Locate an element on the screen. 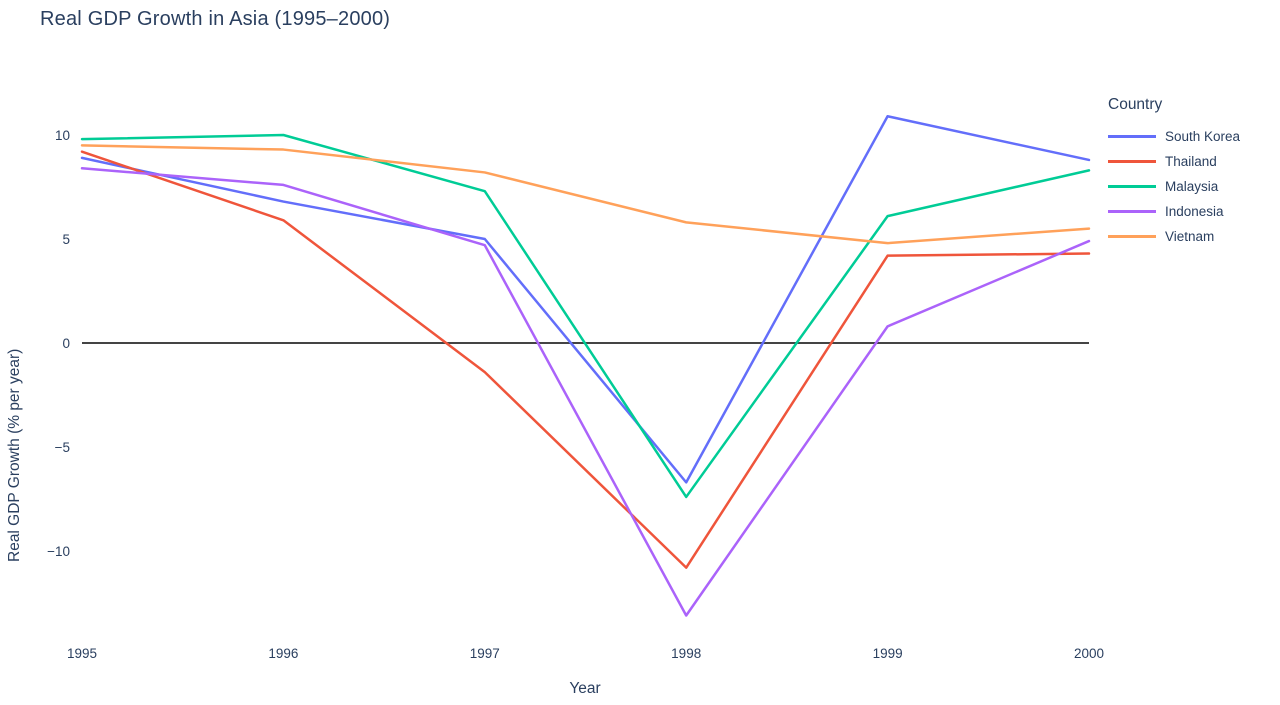 This screenshot has height=705, width=1280. y-tick-label: −10 is located at coordinates (58, 551).